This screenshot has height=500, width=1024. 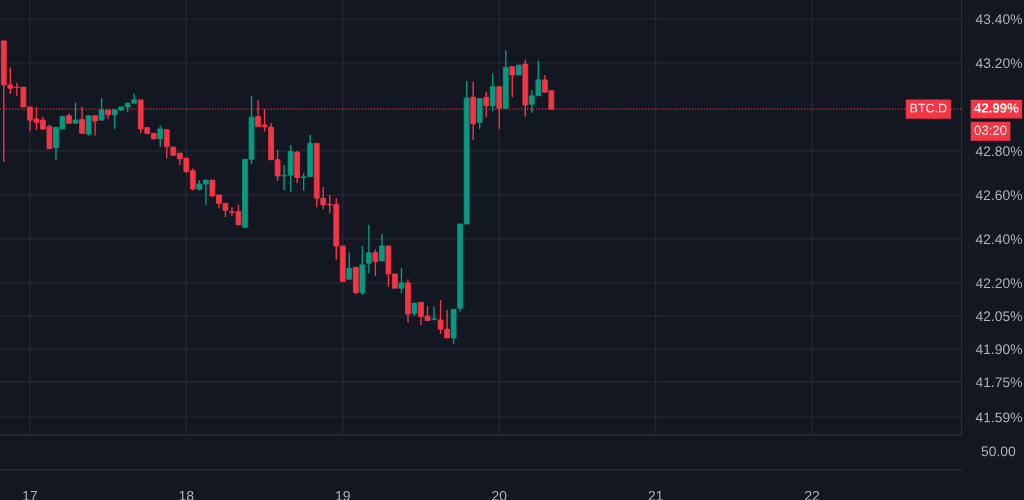 I want to click on y-tick-label: 42.40%, so click(x=999, y=239).